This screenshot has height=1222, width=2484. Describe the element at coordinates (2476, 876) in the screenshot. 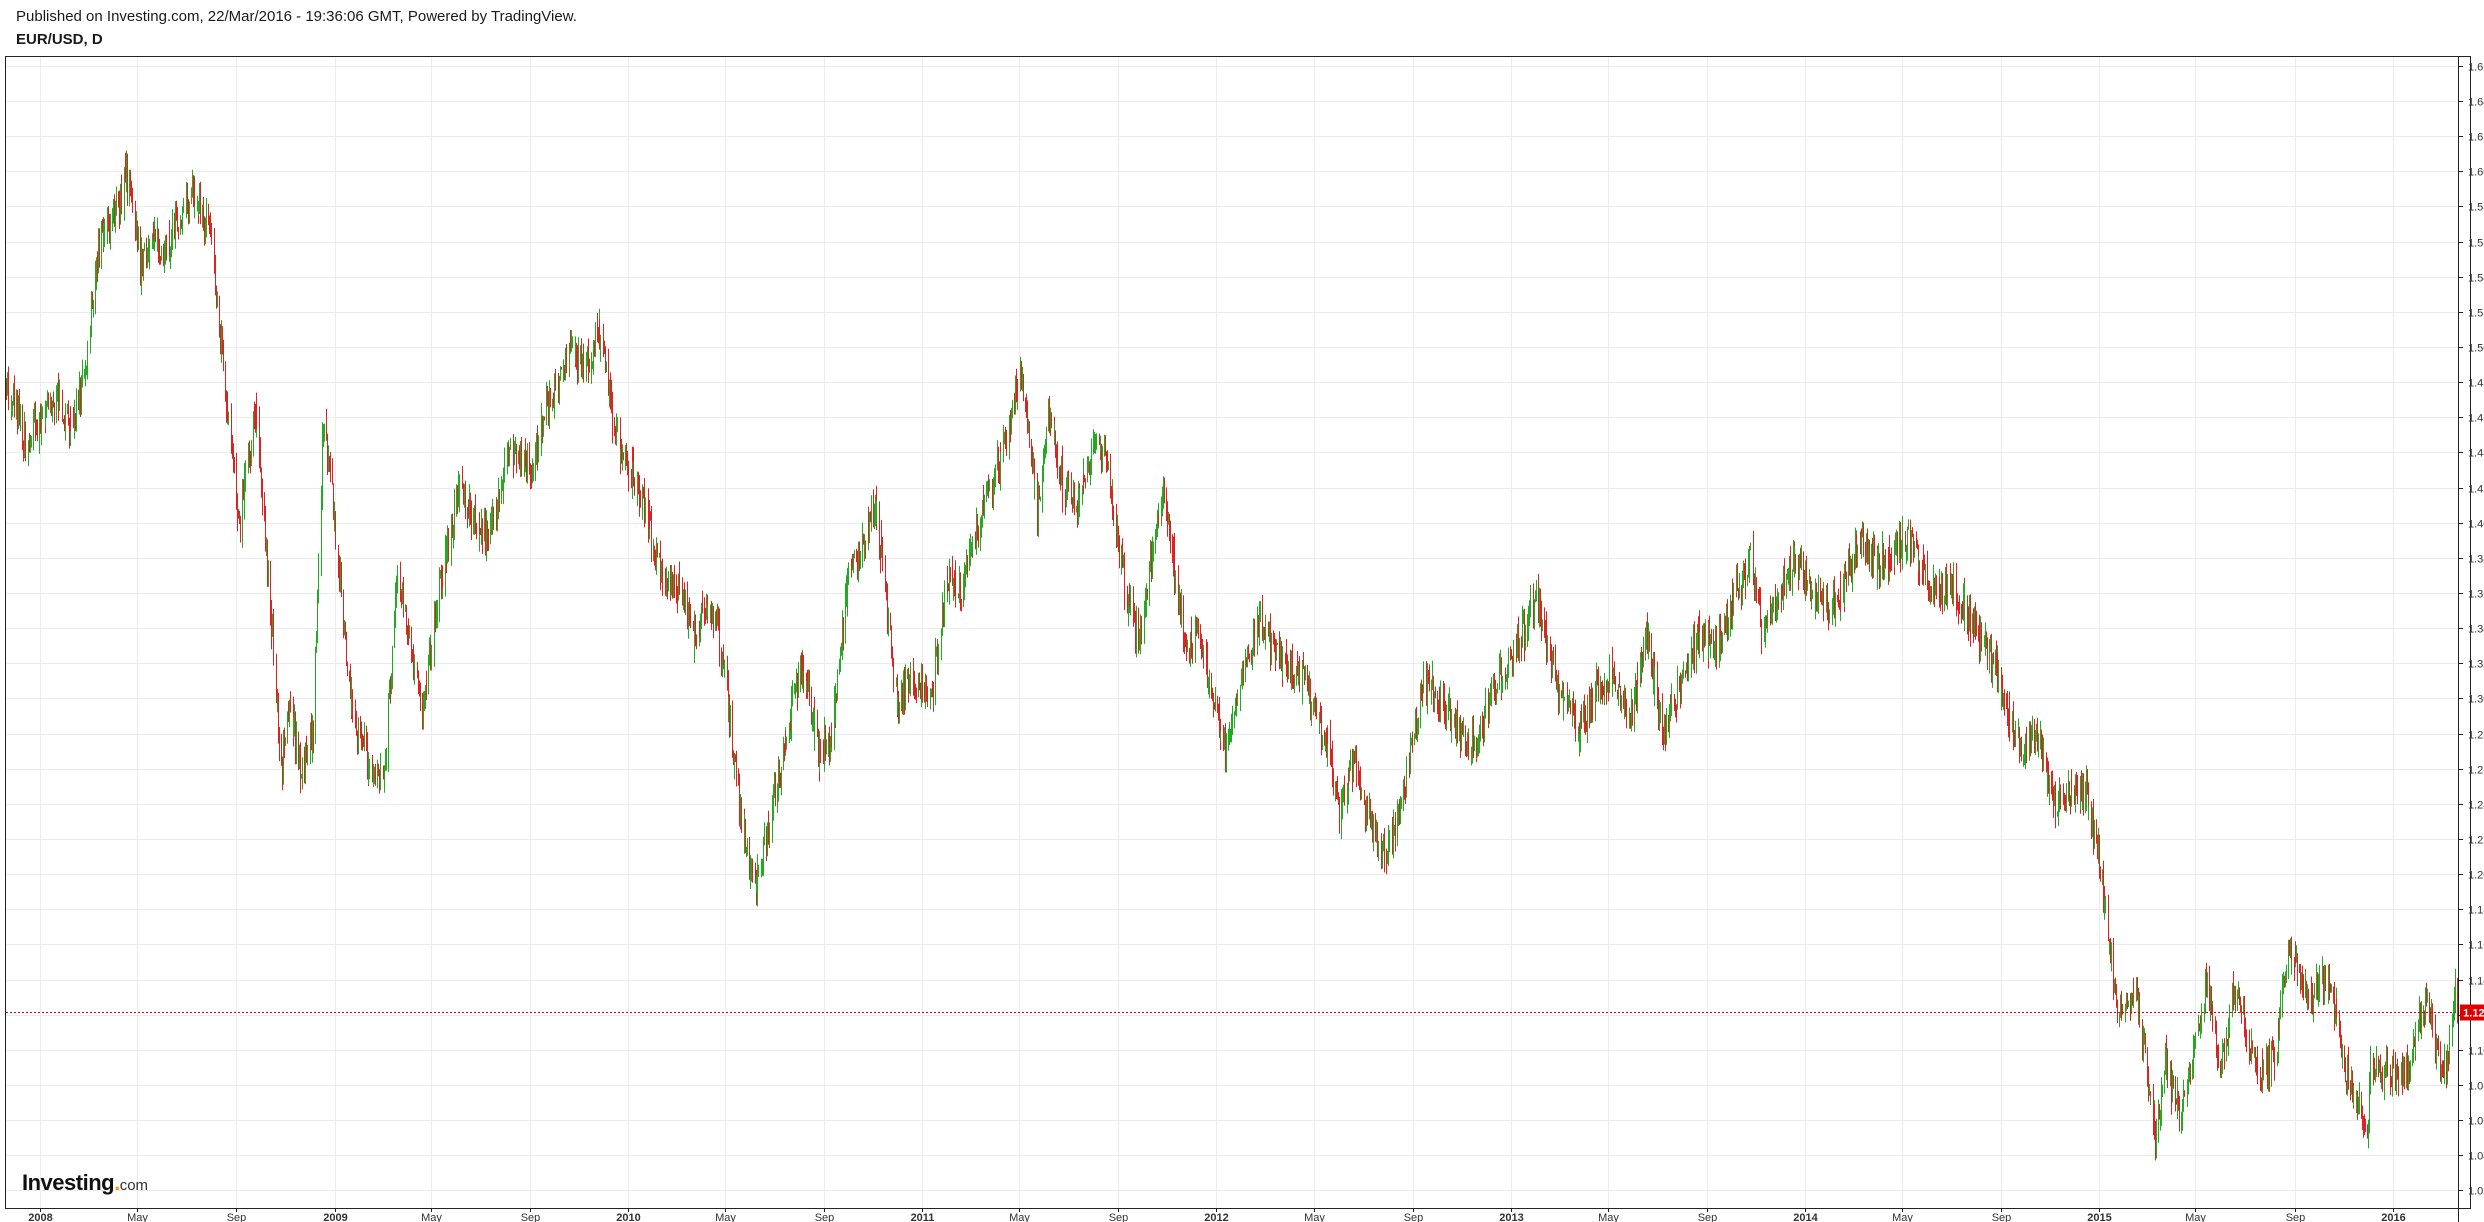

I see `price-tick-label: 1.2000` at that location.